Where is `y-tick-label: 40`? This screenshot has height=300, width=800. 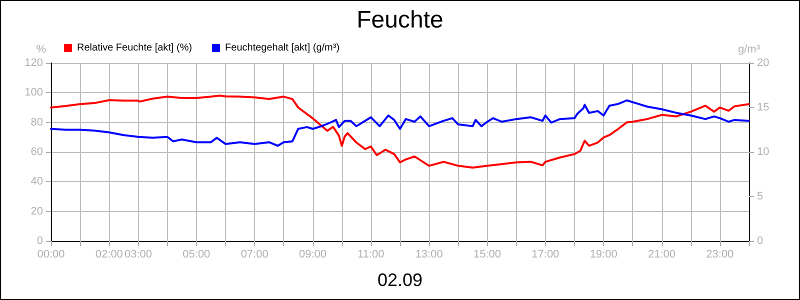 y-tick-label: 40 is located at coordinates (36, 182).